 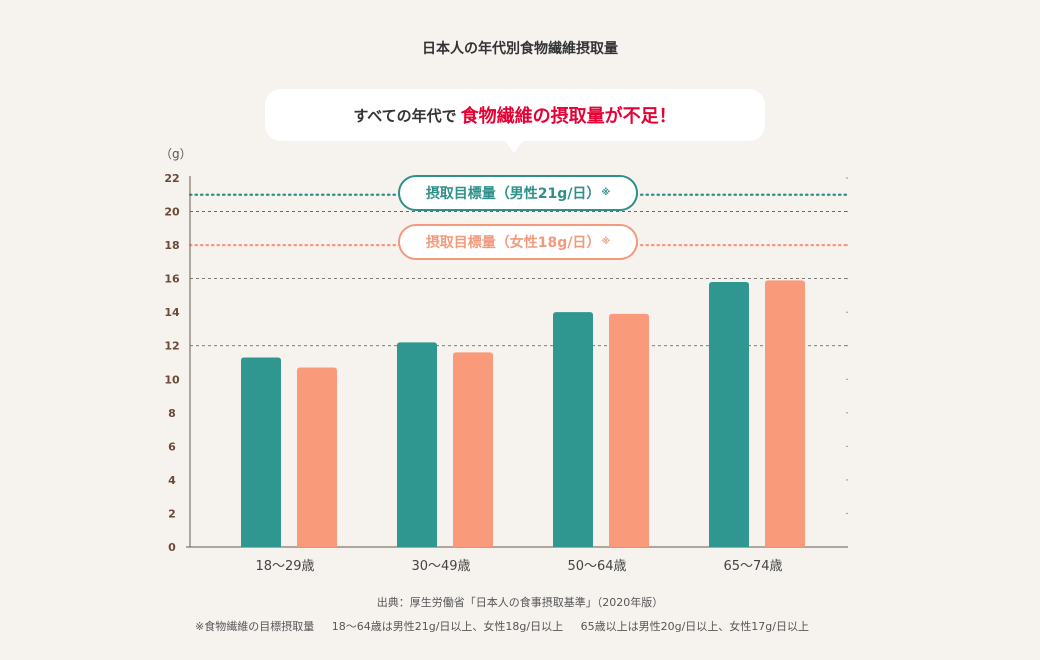 I want to click on y-tick-label-20: 20, so click(x=172, y=212).